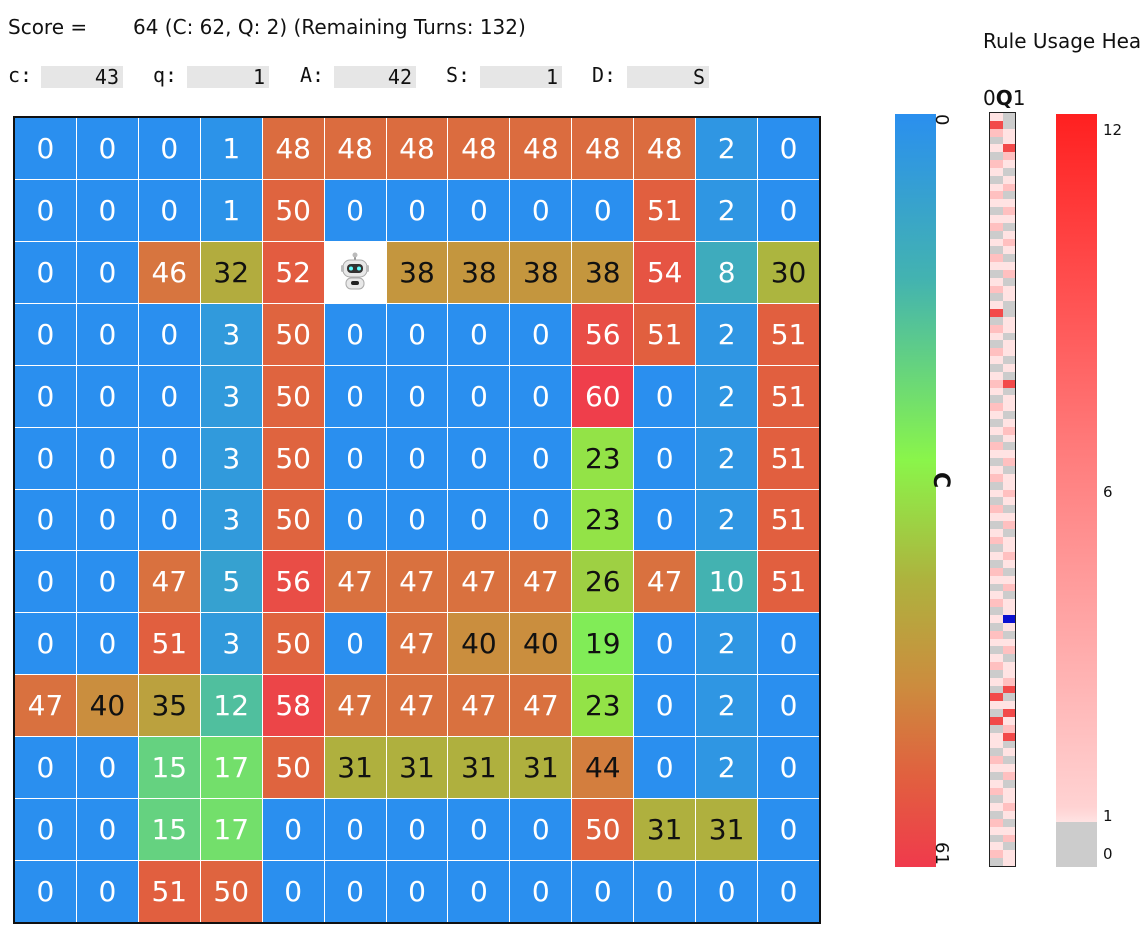 This screenshot has height=935, width=1140. What do you see at coordinates (293, 272) in the screenshot?
I see `grid-cell: 52` at bounding box center [293, 272].